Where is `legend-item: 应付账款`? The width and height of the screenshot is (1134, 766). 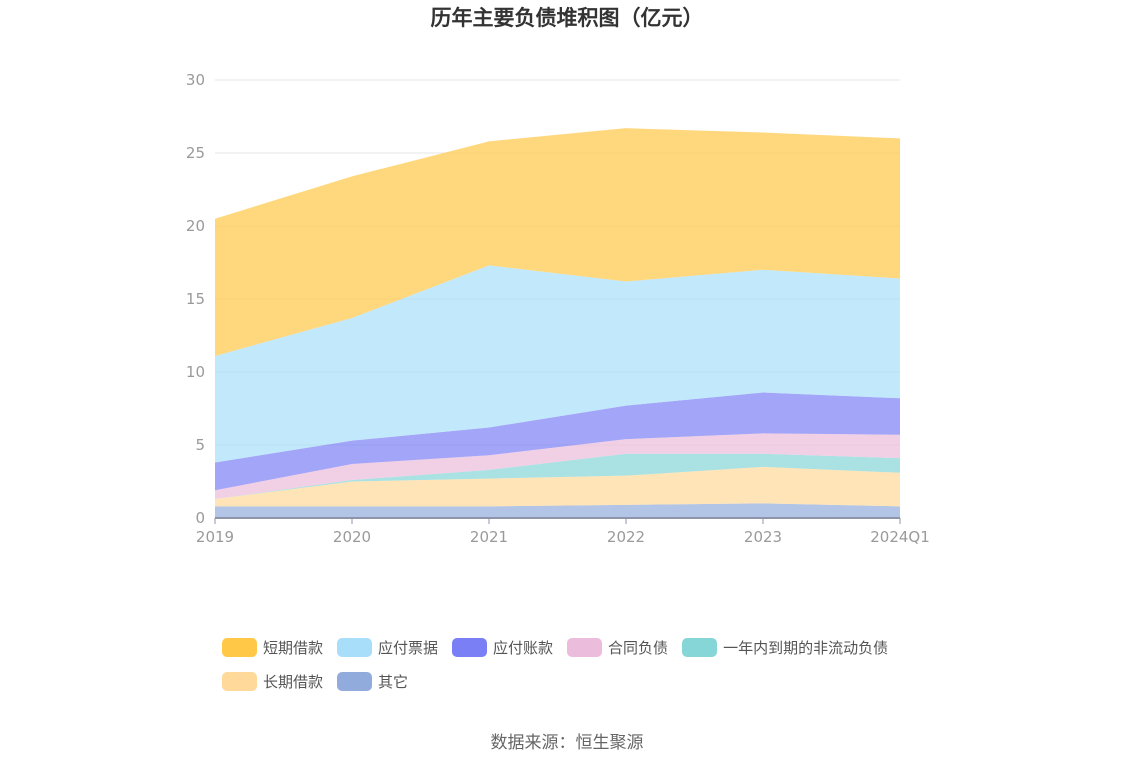
legend-item: 应付账款 is located at coordinates (502, 647).